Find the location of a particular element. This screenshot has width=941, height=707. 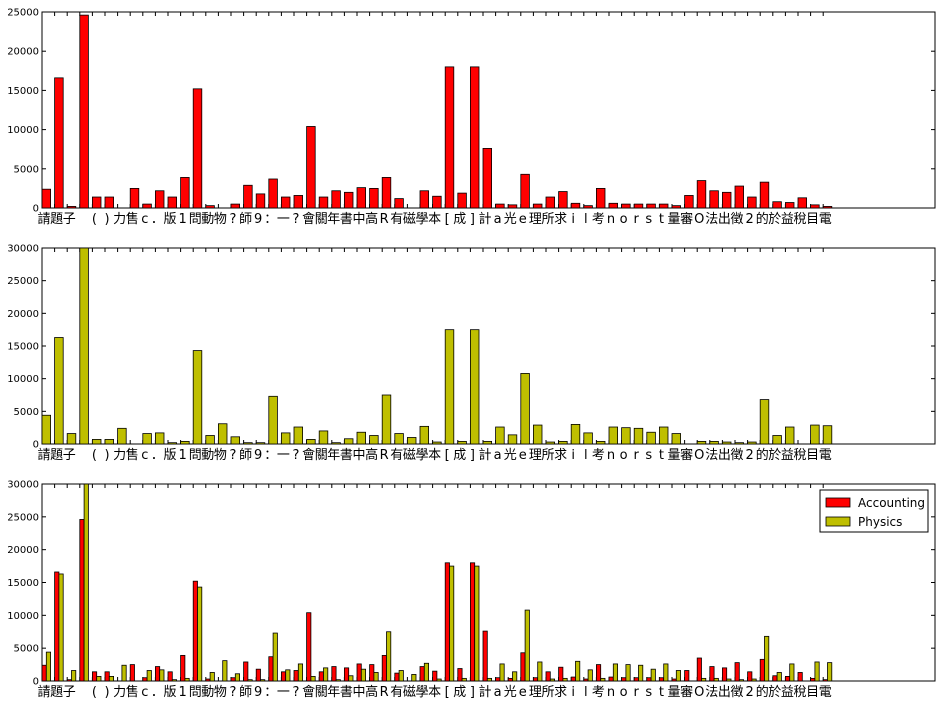

x-tick-label: 益 is located at coordinates (787, 219).